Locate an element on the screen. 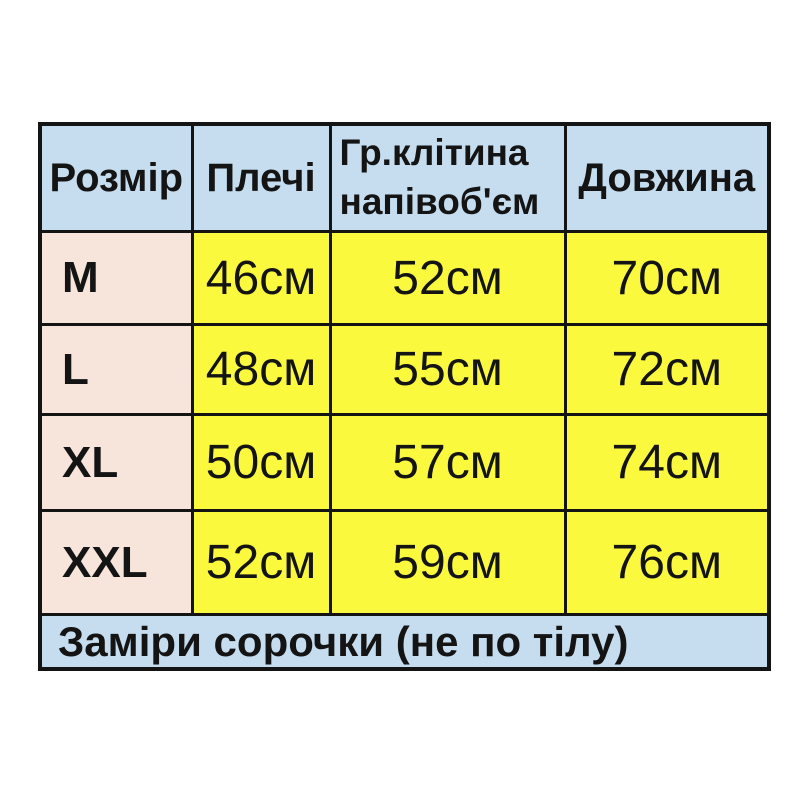 This screenshot has width=800, height=800. col-header-chest-line2: напівоб'єм is located at coordinates (439, 201).